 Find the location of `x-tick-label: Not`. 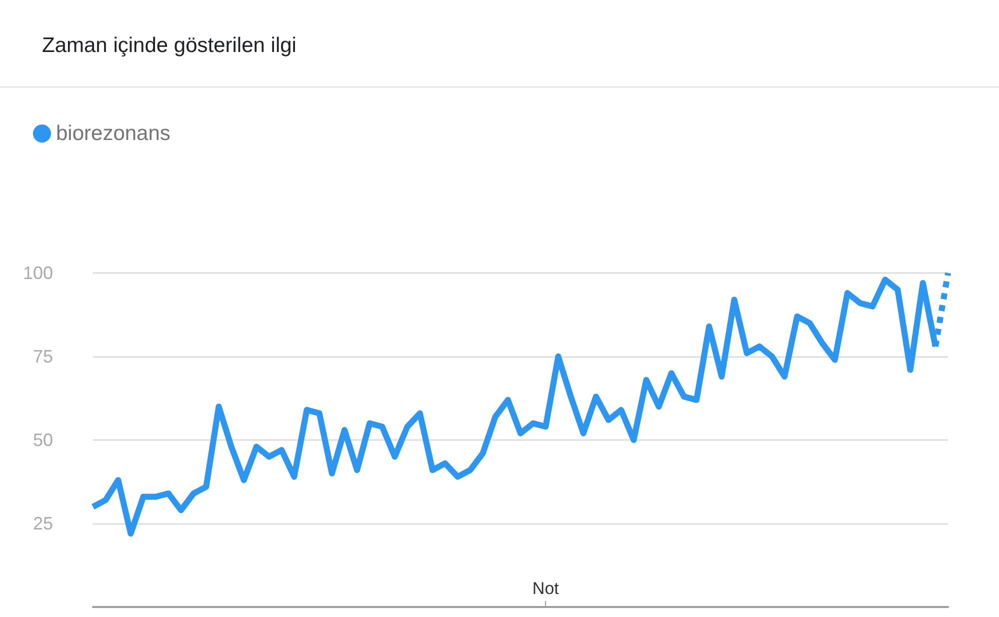

x-tick-label: Not is located at coordinates (546, 588).